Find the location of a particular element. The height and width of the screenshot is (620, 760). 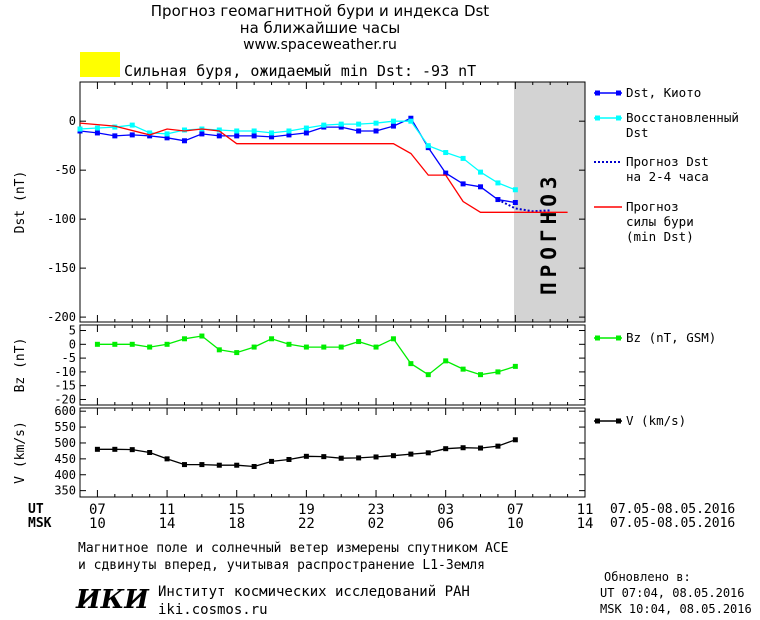

y-tick-label: -200 is located at coordinates (61, 317).